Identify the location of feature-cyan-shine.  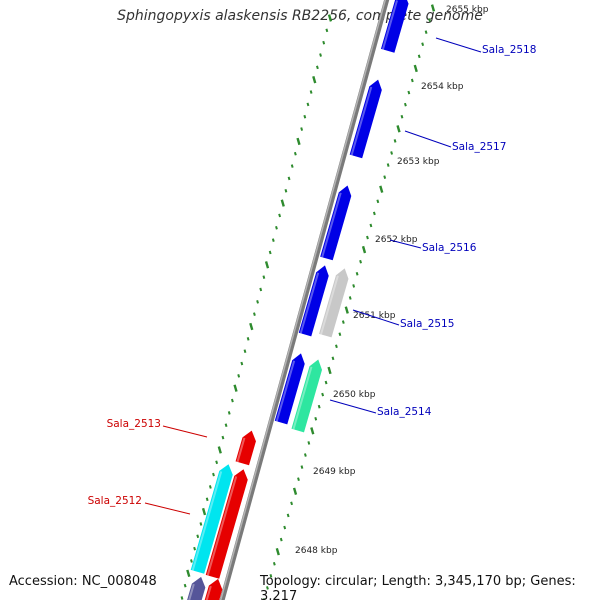
(207, 521).